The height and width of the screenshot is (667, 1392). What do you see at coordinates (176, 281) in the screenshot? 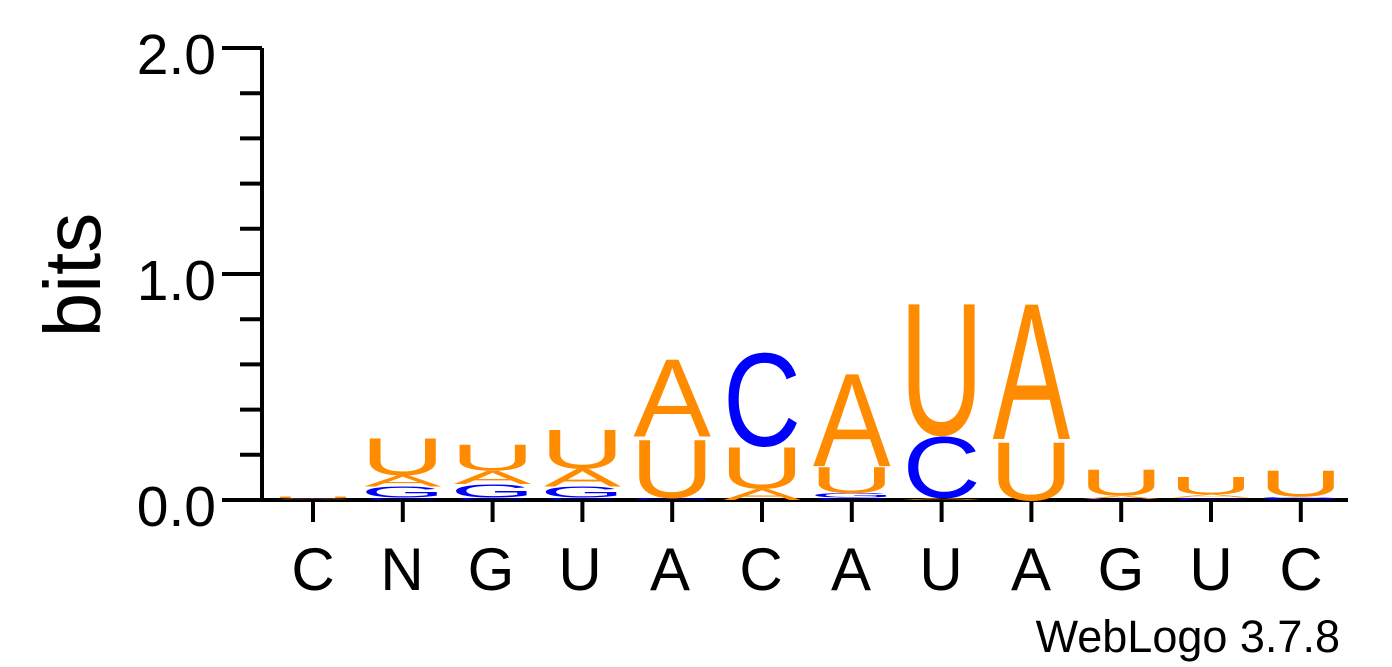
I see `y-tick-label: 1.0` at bounding box center [176, 281].